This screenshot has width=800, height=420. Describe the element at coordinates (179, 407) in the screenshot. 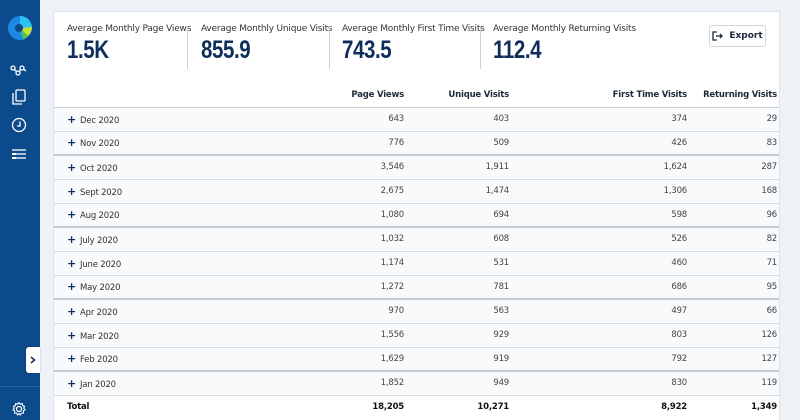

I see `total-label: Total` at that location.